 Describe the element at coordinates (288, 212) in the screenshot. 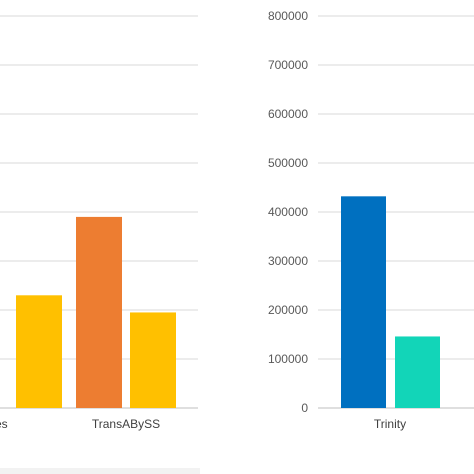

I see `right-y-tick-label: 400000` at that location.